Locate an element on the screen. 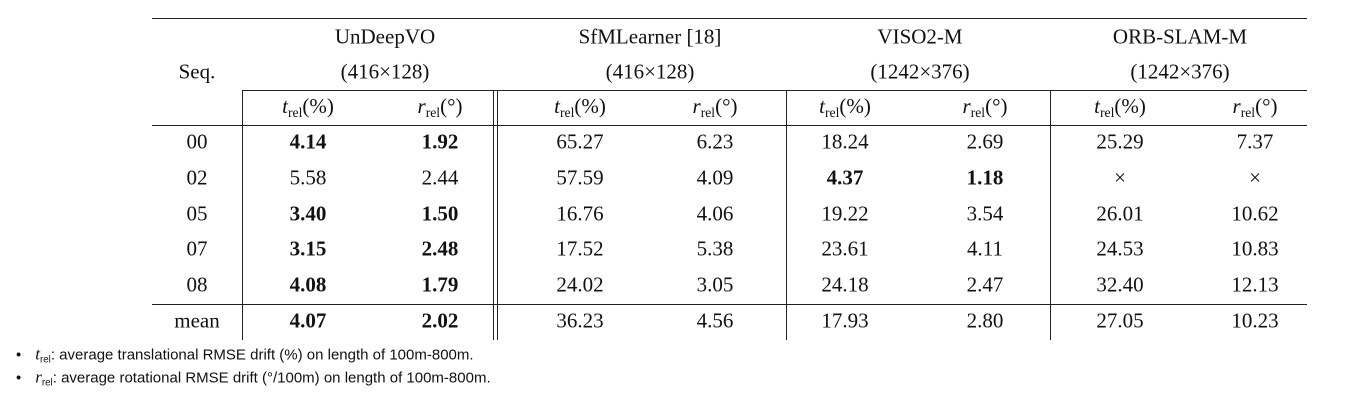 This screenshot has width=1353, height=407. table-cell: 4.07 is located at coordinates (308, 320).